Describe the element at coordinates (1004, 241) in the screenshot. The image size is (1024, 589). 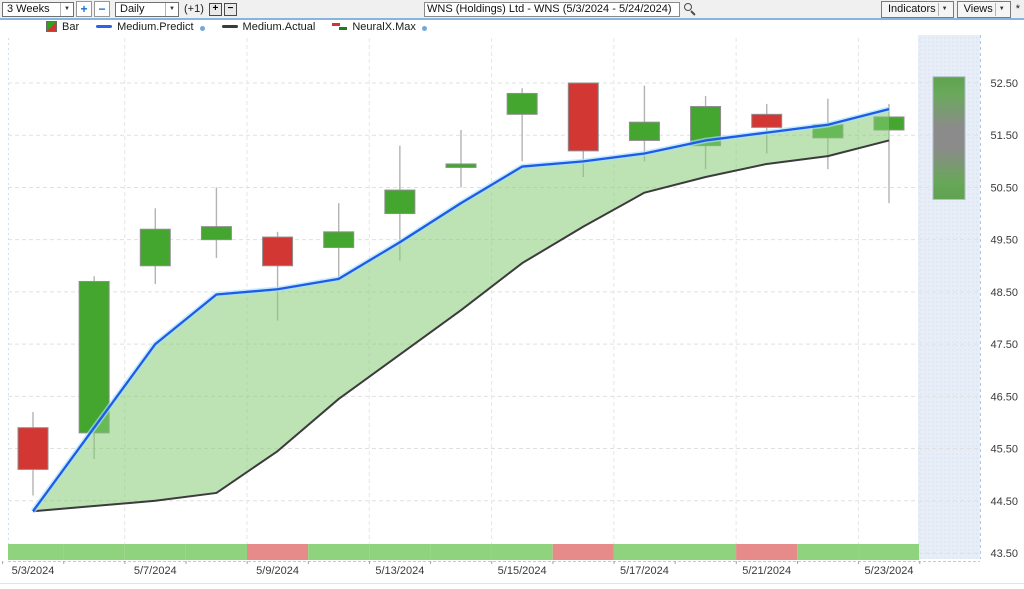
I see `y-tick-label: 49.50` at that location.